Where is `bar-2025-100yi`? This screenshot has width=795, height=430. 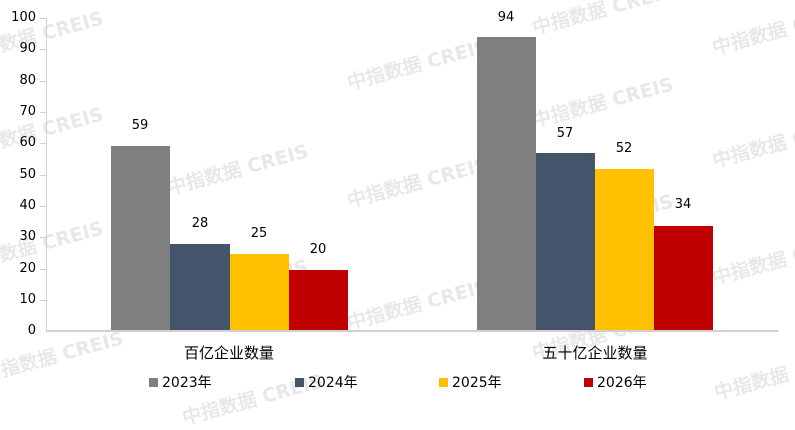
bar-2025-100yi is located at coordinates (259, 292).